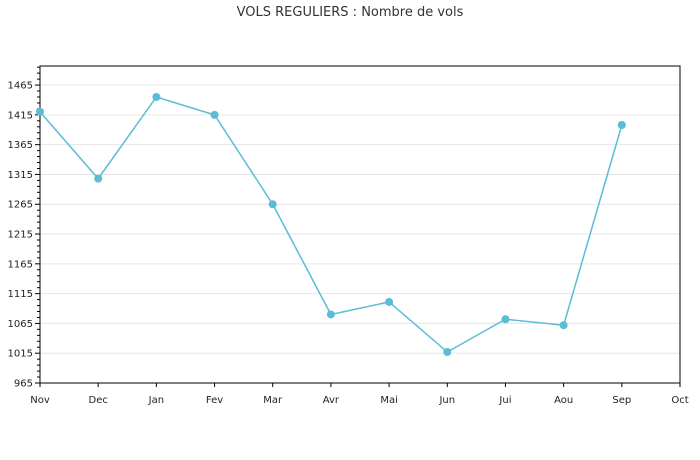  Describe the element at coordinates (20, 145) in the screenshot. I see `y-tick-label: 1365` at that location.